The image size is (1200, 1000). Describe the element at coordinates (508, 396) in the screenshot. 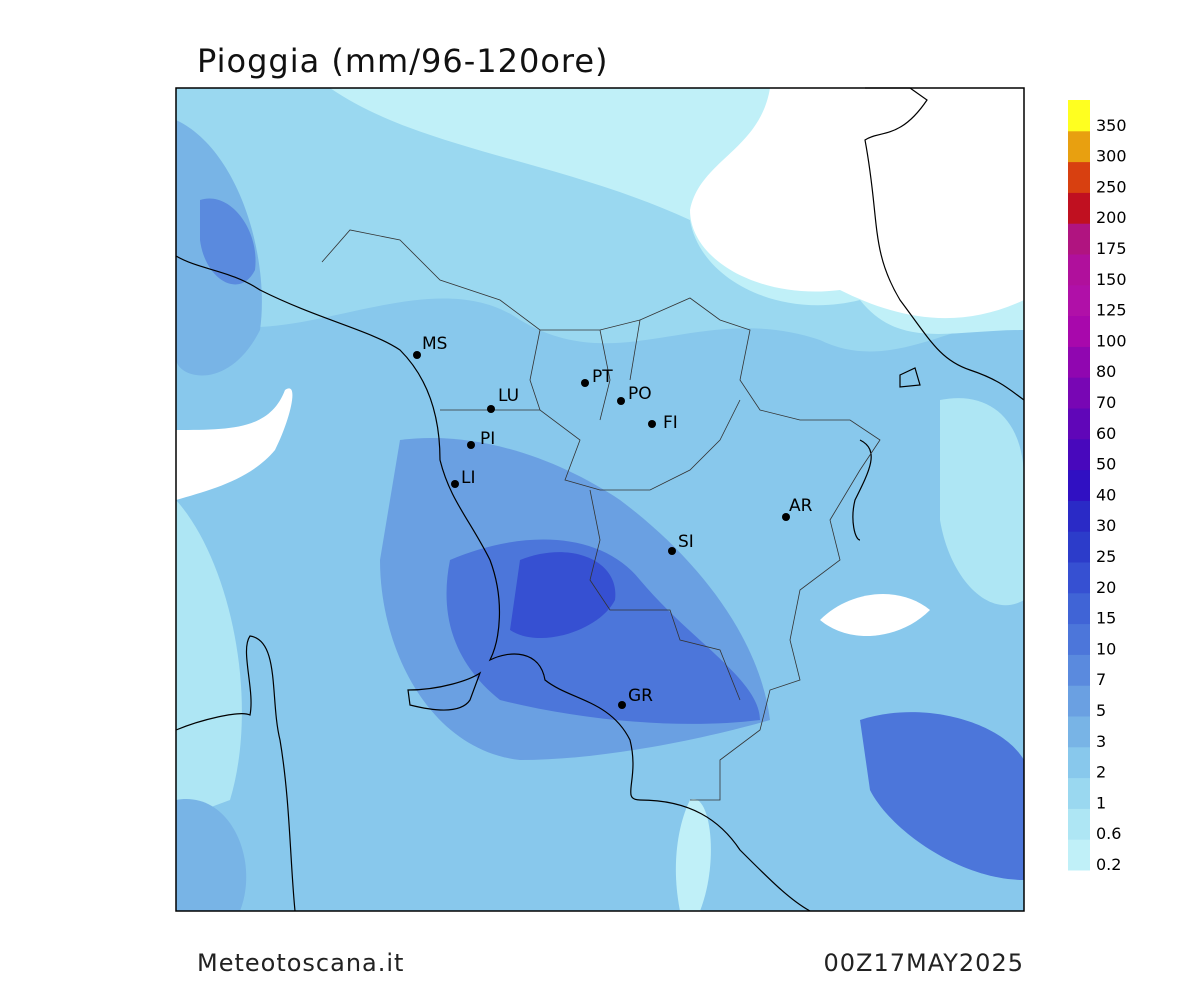

I see `city-label: LU` at that location.